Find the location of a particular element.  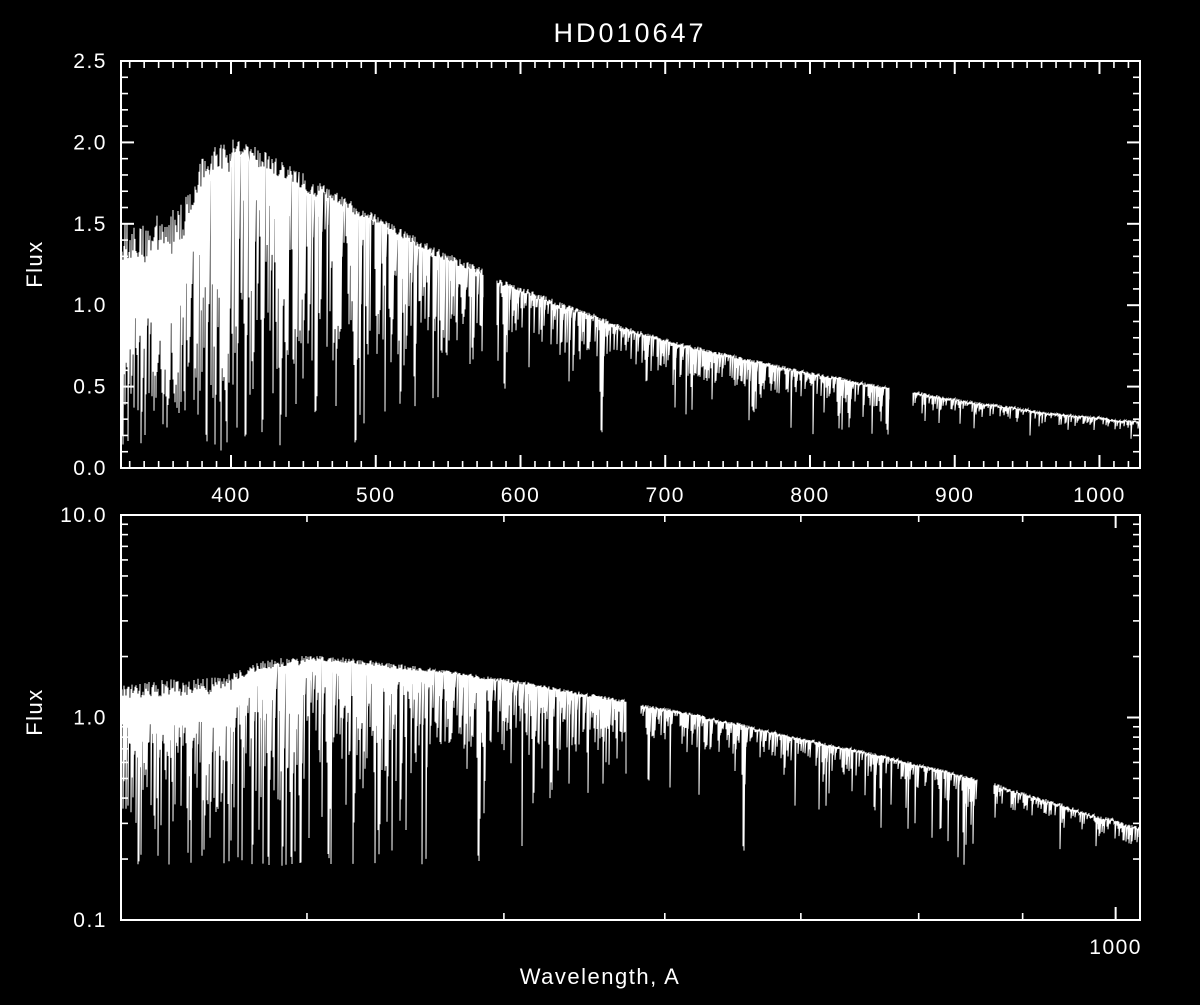

chart-title: HD010647 is located at coordinates (629, 33).